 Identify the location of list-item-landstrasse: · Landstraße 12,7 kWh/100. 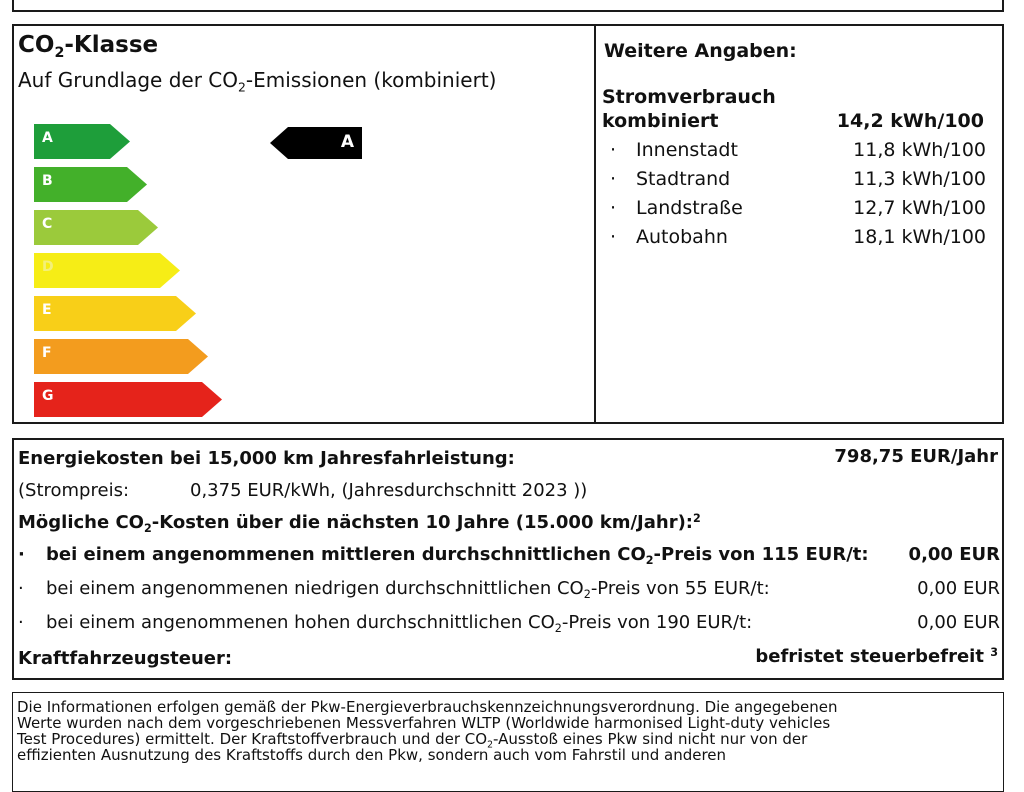
(798, 208).